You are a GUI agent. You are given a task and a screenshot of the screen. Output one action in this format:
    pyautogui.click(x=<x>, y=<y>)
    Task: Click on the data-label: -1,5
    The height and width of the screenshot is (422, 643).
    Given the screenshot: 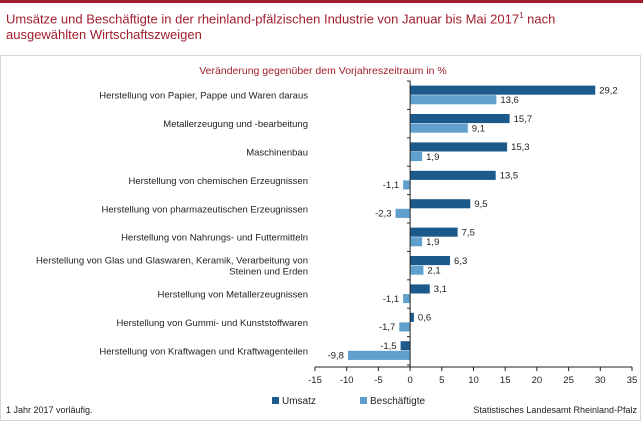 What is the action you would take?
    pyautogui.click(x=388, y=346)
    